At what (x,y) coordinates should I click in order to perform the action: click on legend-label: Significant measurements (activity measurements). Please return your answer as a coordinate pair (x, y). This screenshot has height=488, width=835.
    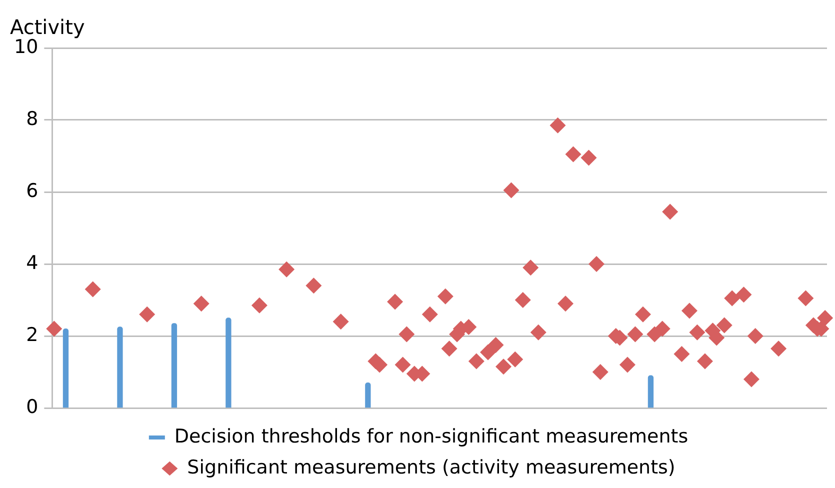
    Looking at the image, I should click on (431, 467).